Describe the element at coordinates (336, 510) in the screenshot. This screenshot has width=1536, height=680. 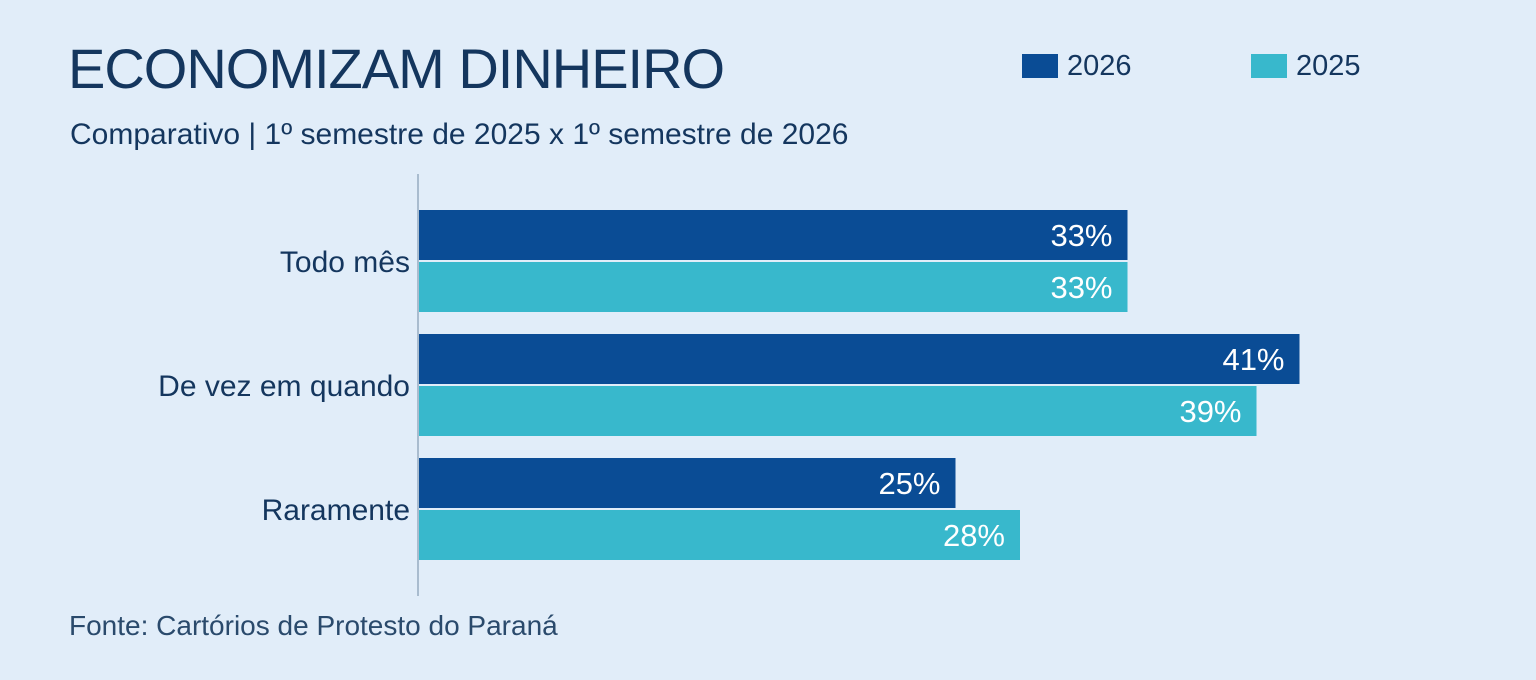
I see `category-label: Raramente` at that location.